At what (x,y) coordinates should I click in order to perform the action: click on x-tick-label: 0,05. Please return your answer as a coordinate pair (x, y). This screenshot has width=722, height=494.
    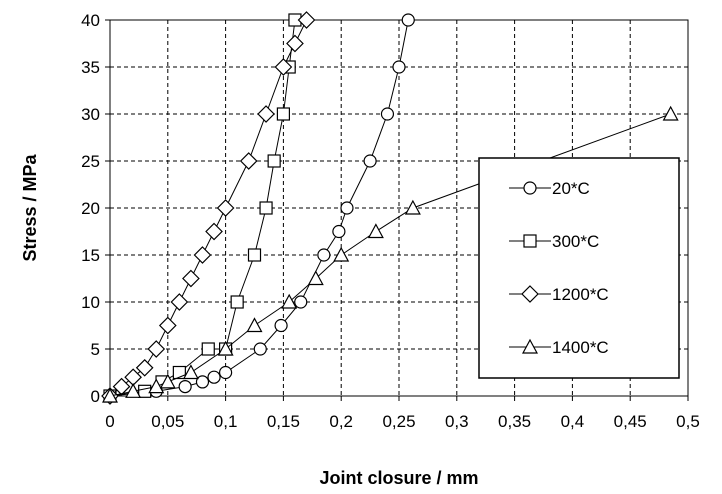
    Looking at the image, I should click on (167, 421).